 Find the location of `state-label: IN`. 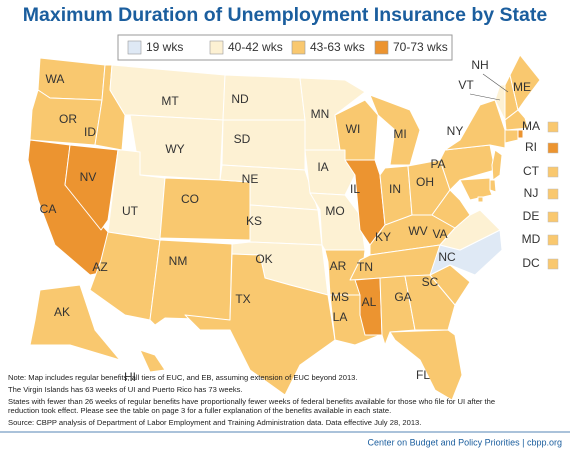

state-label: IN is located at coordinates (395, 189).